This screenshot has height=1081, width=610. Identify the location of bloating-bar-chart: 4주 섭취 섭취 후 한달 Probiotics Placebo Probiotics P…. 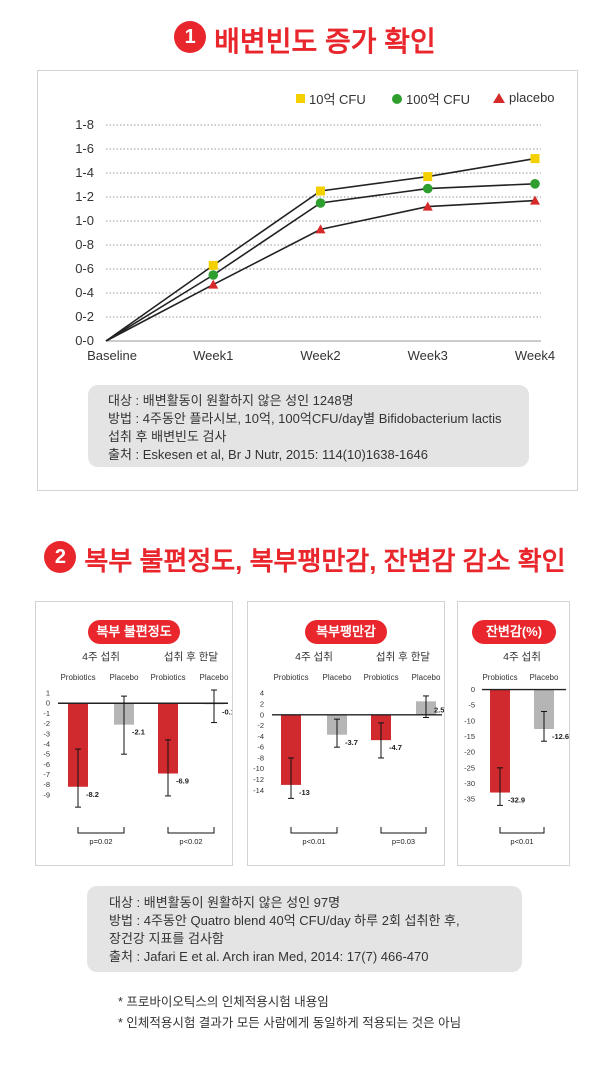
(348, 748).